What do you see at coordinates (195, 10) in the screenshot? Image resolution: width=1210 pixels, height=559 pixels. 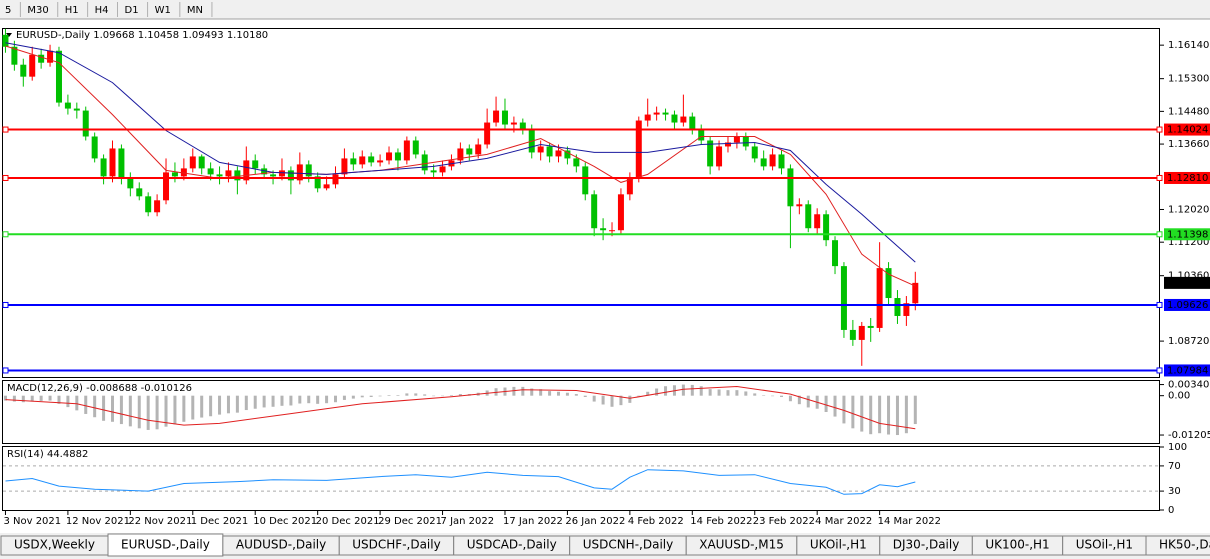 I see `timeframe-button: MN` at bounding box center [195, 10].